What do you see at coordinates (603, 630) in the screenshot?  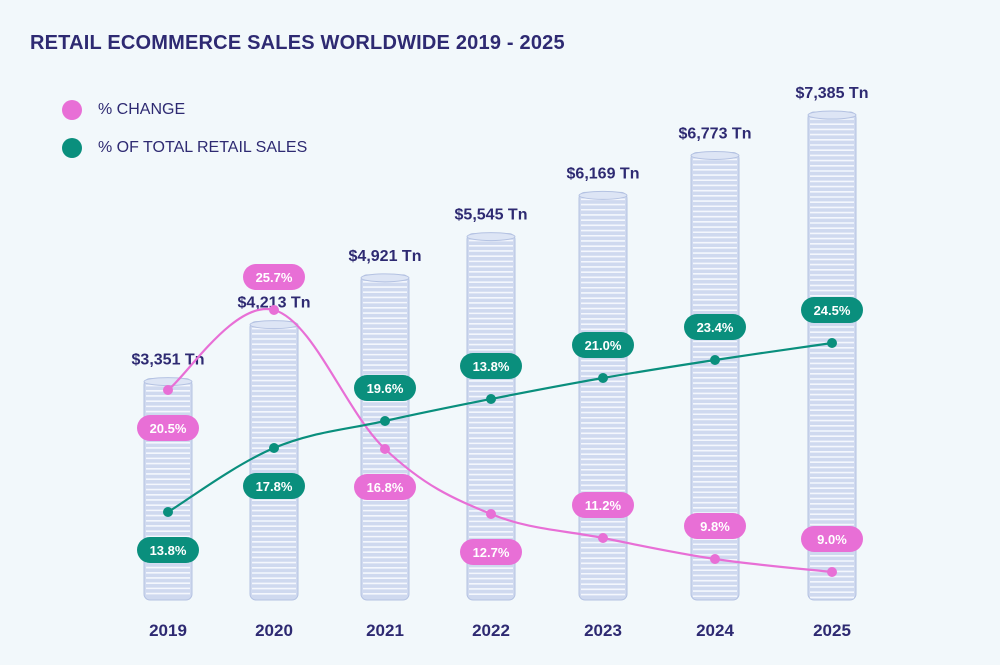 I see `x-tick-label: 2023` at bounding box center [603, 630].